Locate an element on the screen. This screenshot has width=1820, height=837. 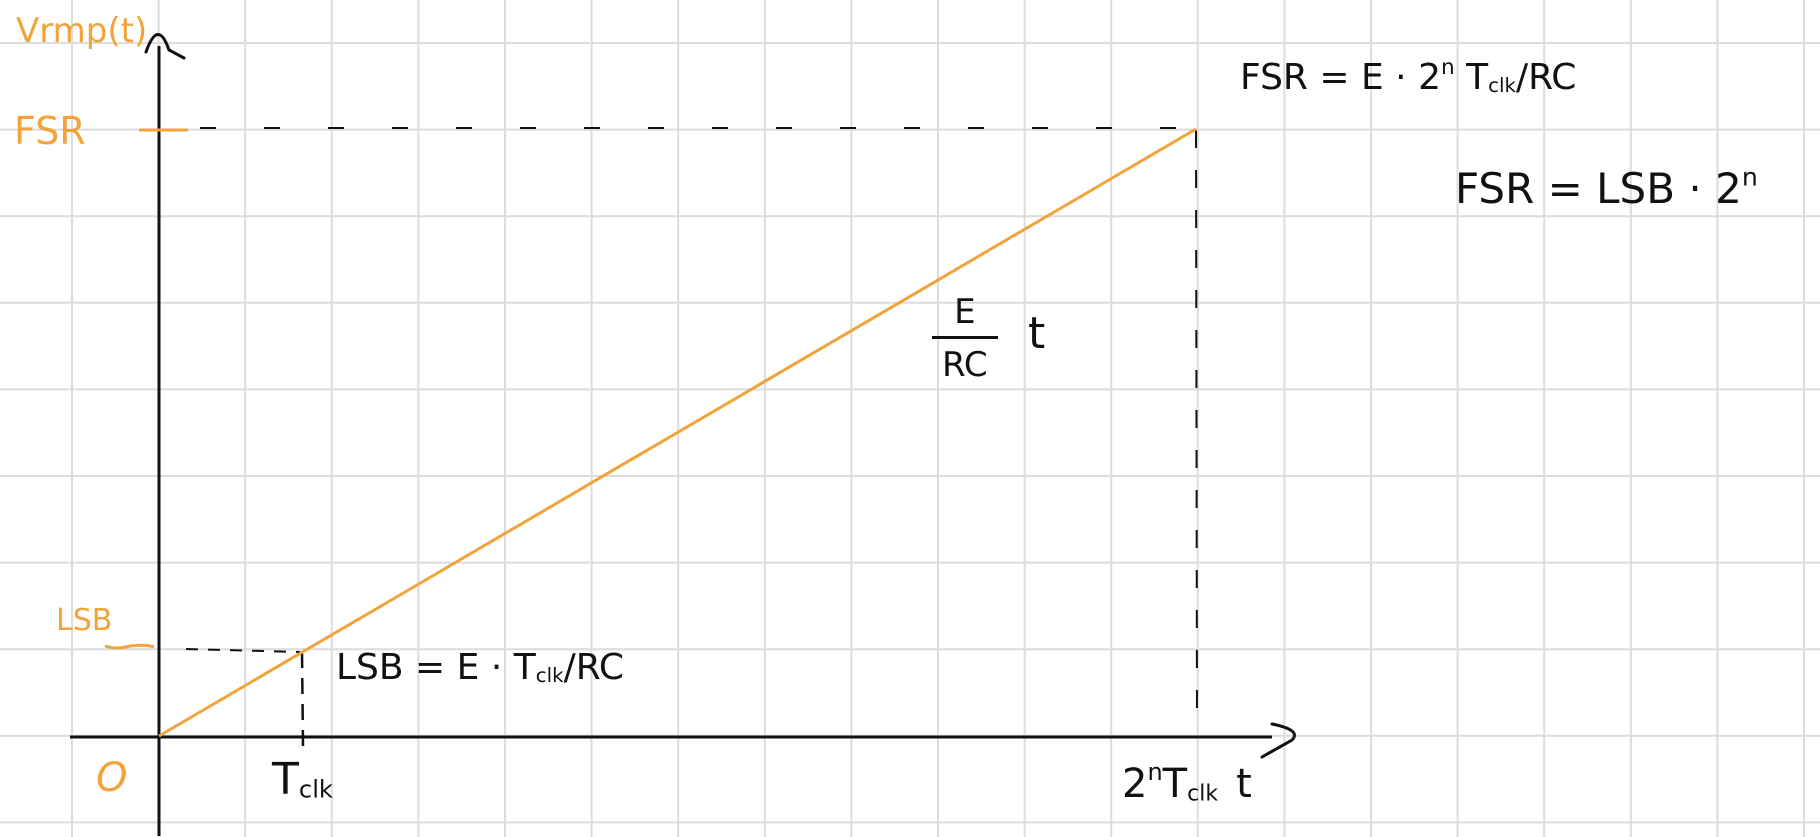
fsr-eq-left: FSR = E · 2 is located at coordinates (1340, 77).